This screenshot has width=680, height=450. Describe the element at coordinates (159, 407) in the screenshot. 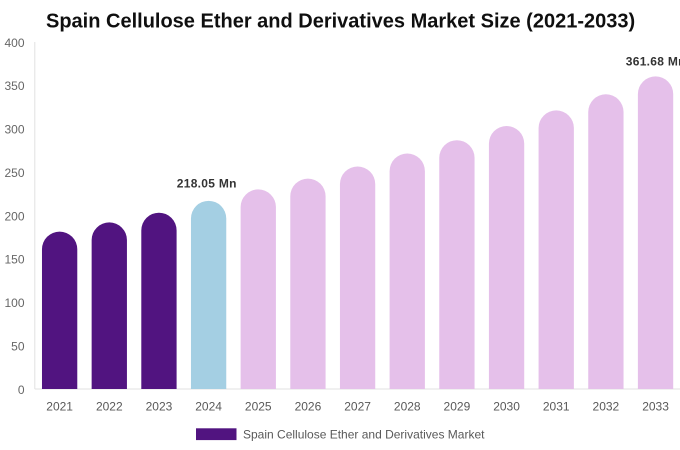

I see `svg-text: 2023` at that location.